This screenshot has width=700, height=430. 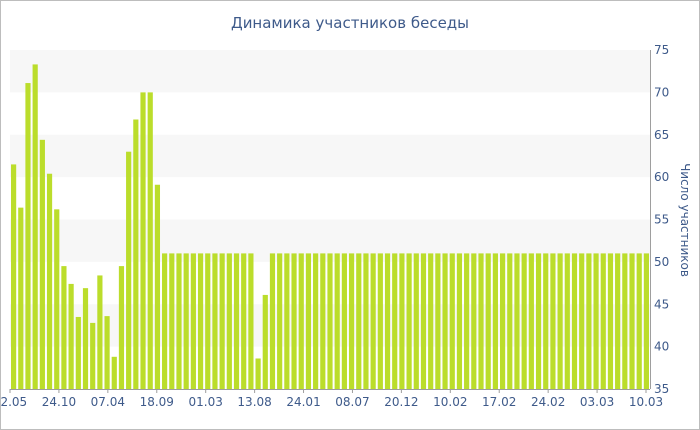 I want to click on y-tick-label: 70, so click(x=661, y=92).